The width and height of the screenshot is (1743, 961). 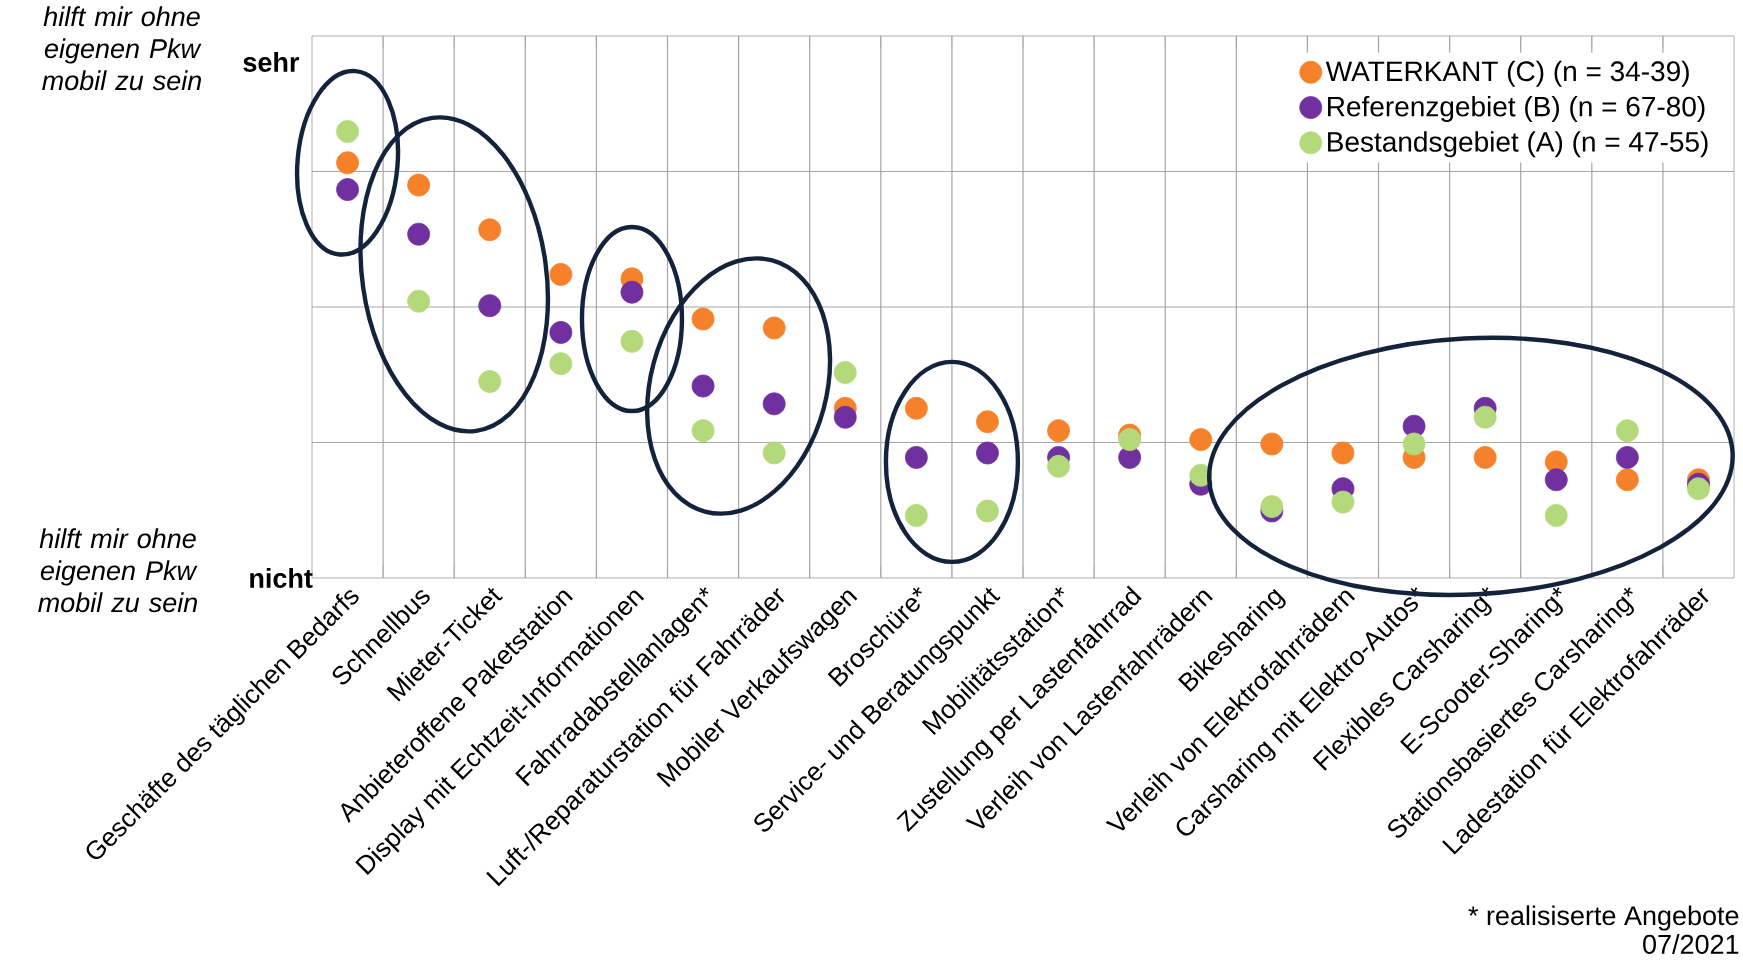 I want to click on text: 07/2021, so click(x=1691, y=944).